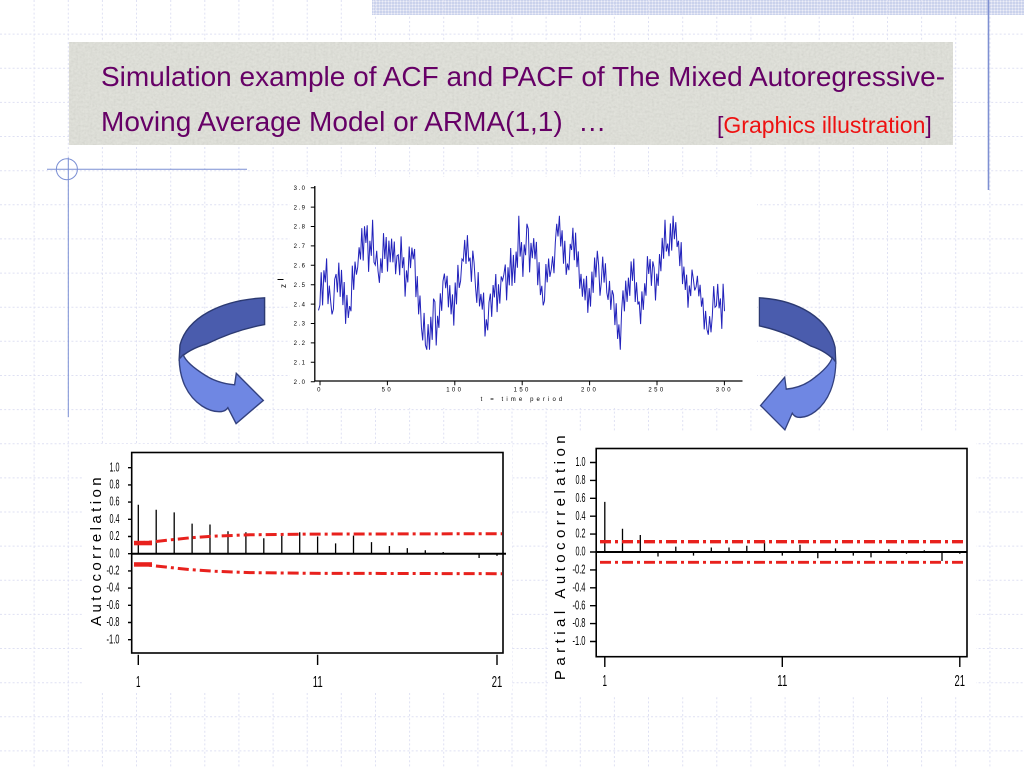 This screenshot has width=1024, height=768. Describe the element at coordinates (656, 391) in the screenshot. I see `svg-text: 250` at that location.